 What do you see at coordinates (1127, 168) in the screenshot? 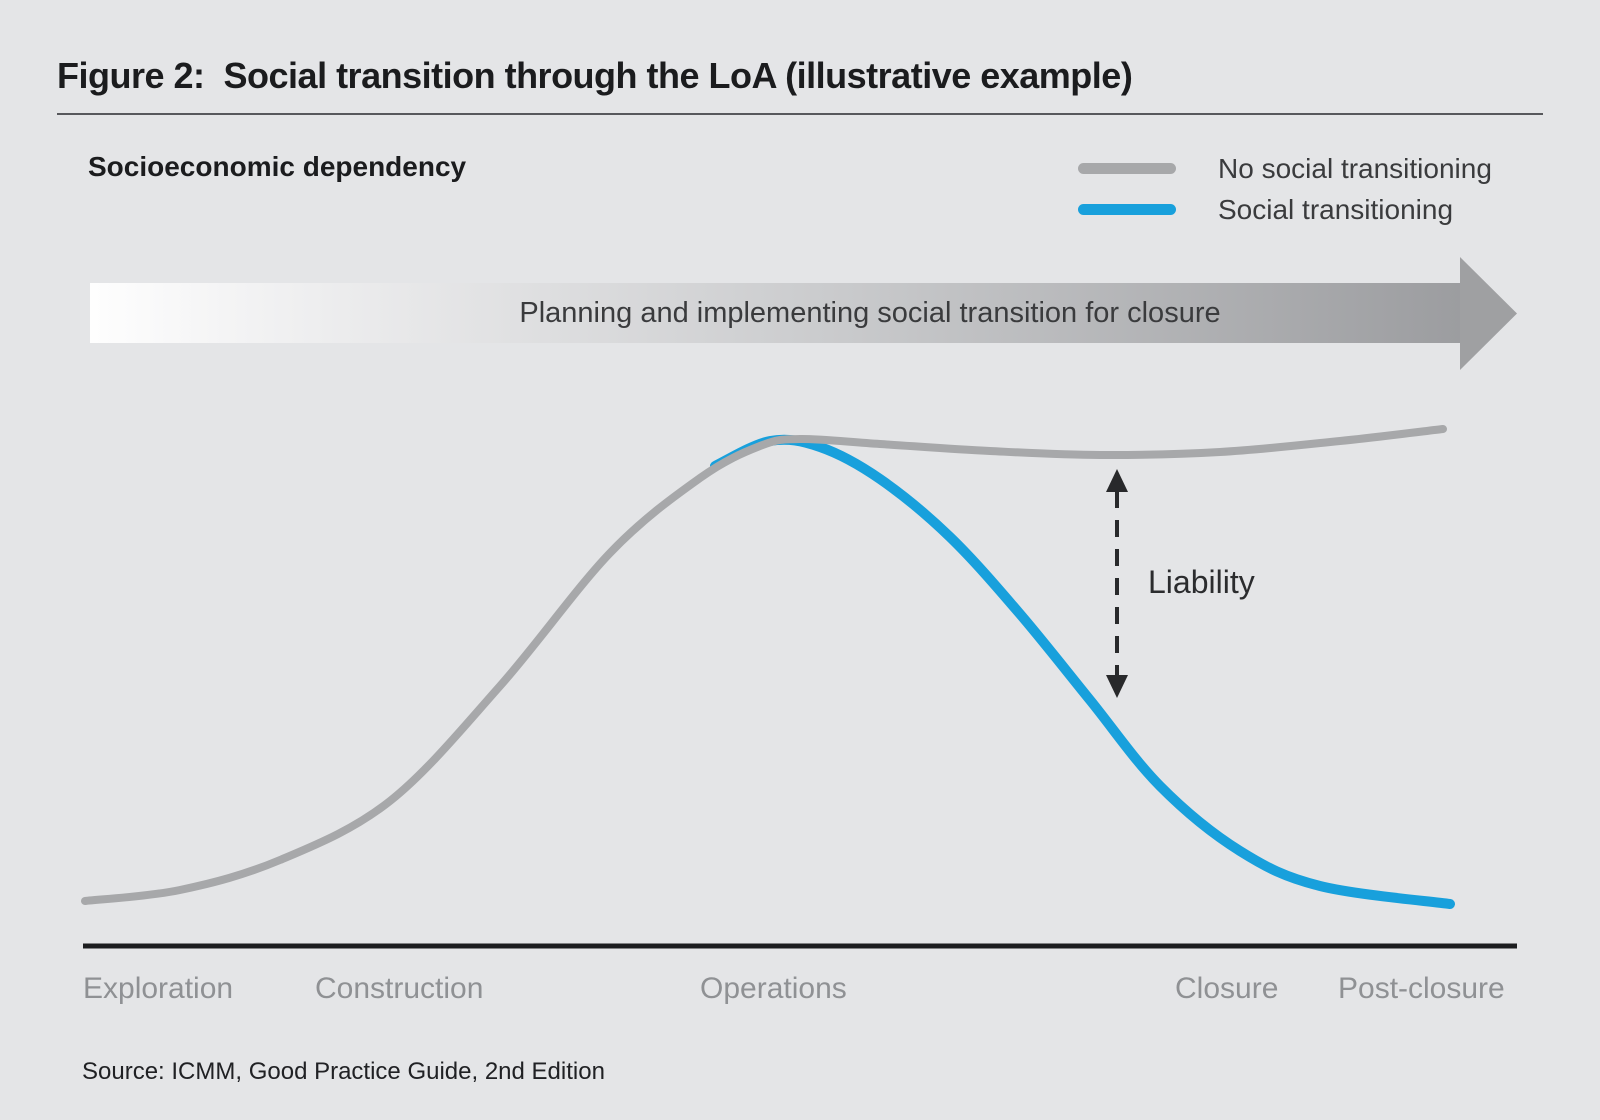
I see `gray-line-swatch-icon` at bounding box center [1127, 168].